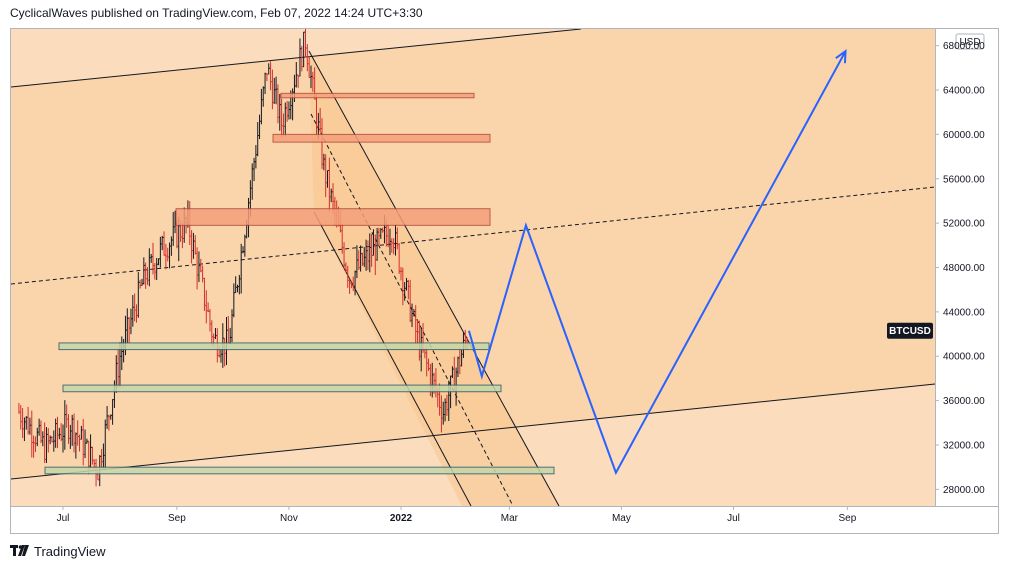 This screenshot has height=568, width=1009. I want to click on symbol-tag, so click(910, 330).